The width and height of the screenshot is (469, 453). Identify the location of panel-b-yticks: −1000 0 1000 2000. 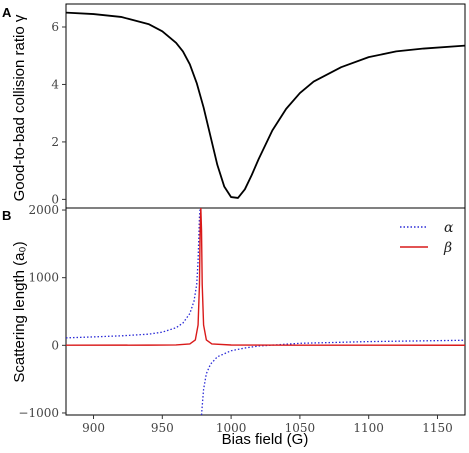
(42, 311).